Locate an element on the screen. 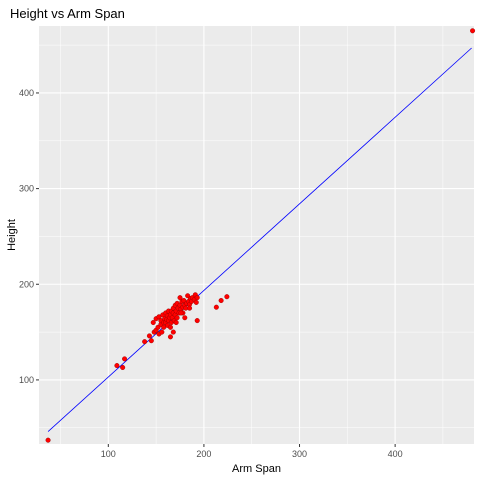  y-axis-label: Height is located at coordinates (12, 235).